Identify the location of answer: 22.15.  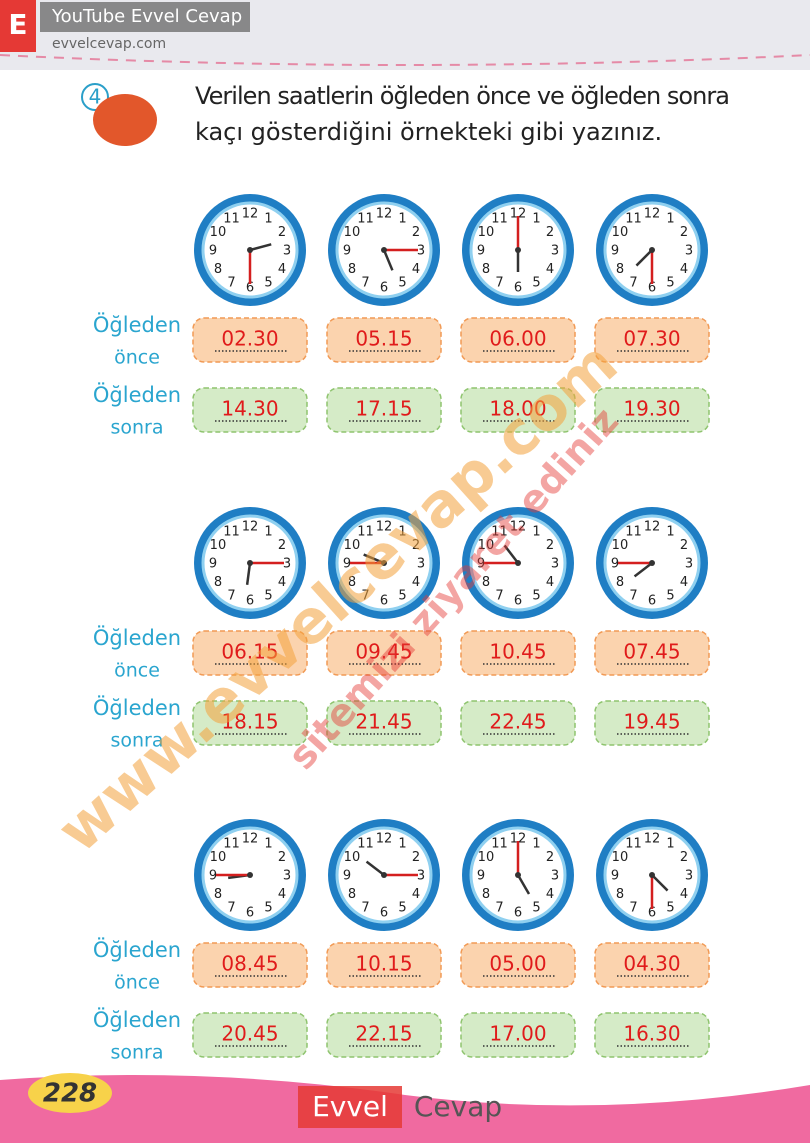
(383, 1034).